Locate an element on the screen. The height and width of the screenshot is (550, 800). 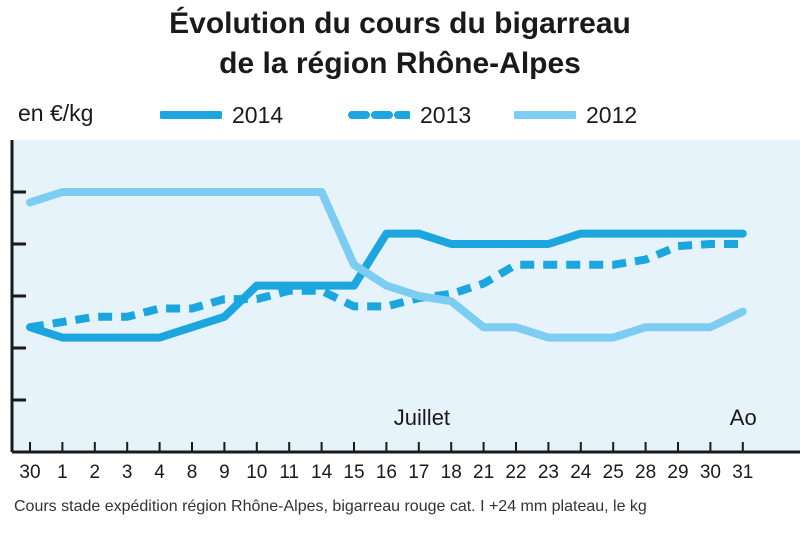
x-tick-label-13: 18 is located at coordinates (451, 472).